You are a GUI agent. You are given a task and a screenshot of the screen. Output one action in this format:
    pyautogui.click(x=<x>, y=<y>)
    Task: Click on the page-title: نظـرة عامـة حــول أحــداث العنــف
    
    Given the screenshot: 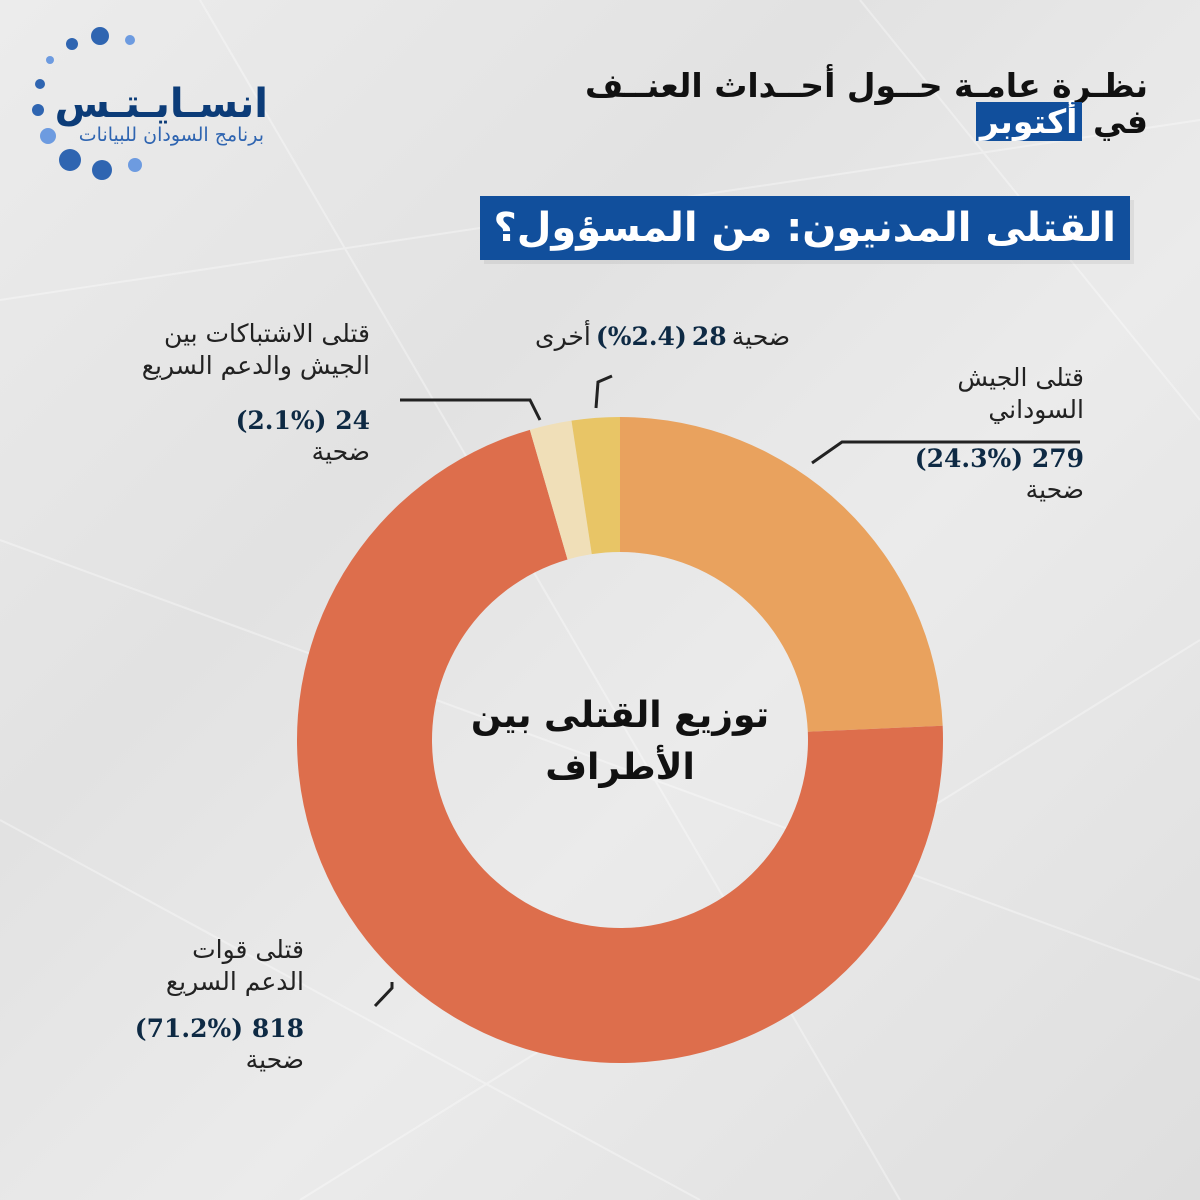 What is the action you would take?
    pyautogui.click(x=866, y=85)
    